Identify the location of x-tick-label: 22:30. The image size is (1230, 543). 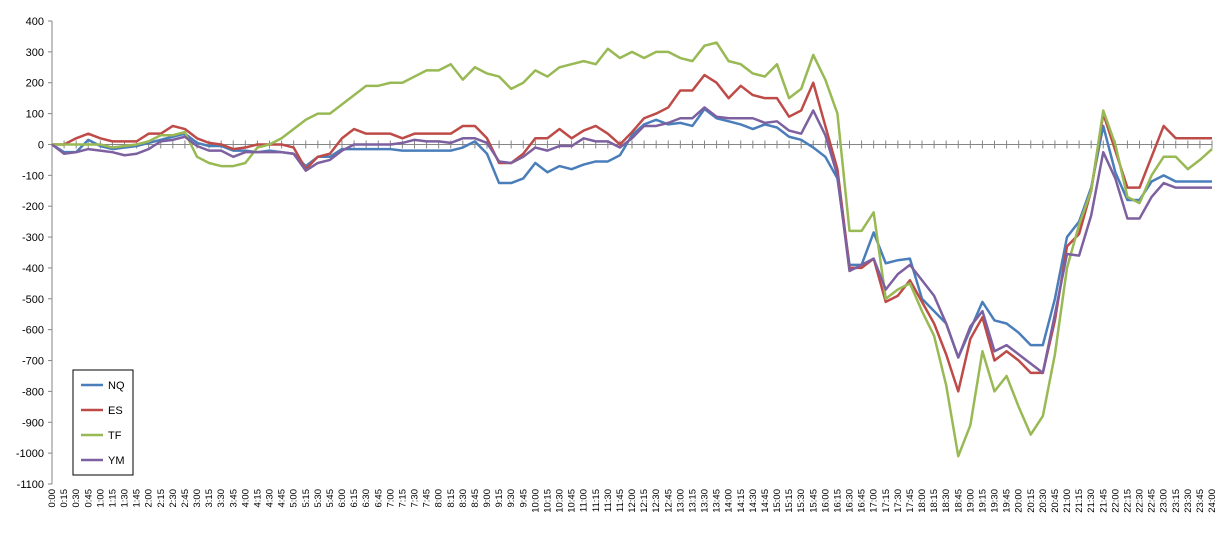
(1140, 501).